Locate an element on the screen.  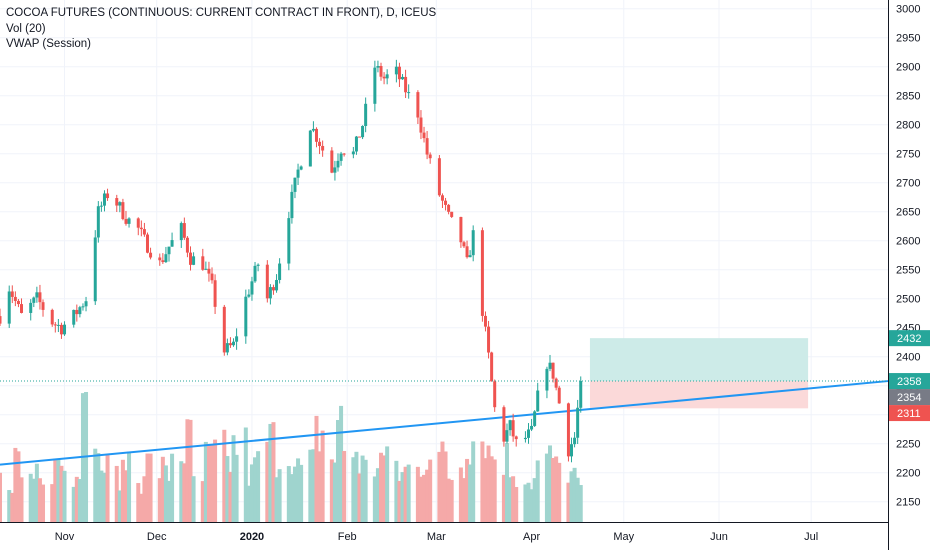
loss-zone is located at coordinates (699, 395).